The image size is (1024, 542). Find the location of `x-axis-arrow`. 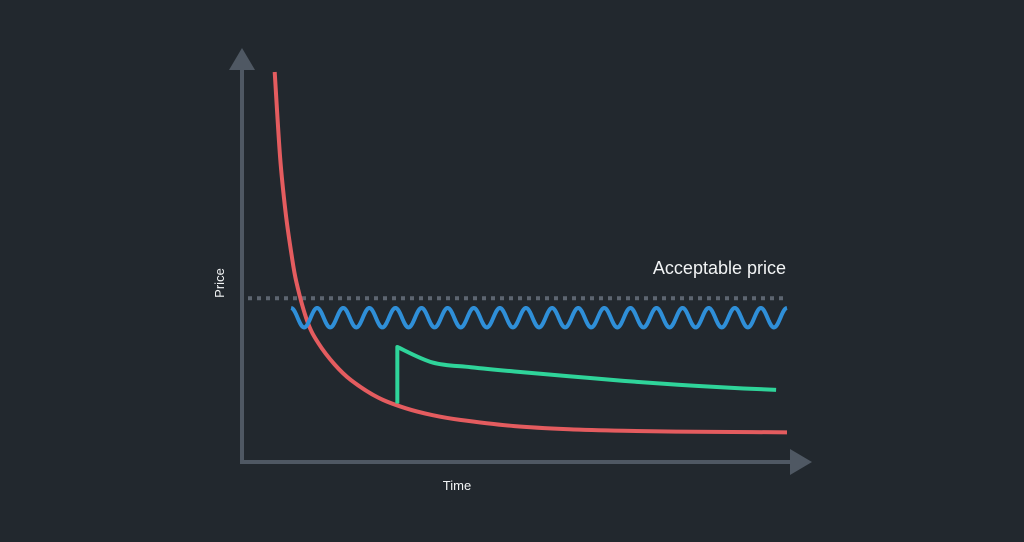

x-axis-arrow is located at coordinates (801, 462).